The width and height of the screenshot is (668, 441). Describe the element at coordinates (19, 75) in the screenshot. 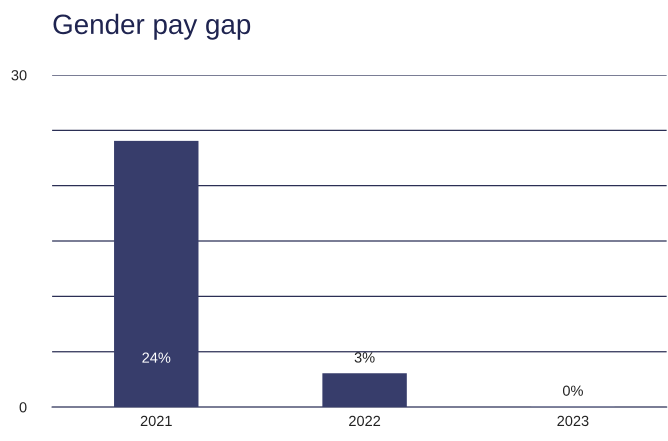

I see `y-tick-label: 30` at that location.